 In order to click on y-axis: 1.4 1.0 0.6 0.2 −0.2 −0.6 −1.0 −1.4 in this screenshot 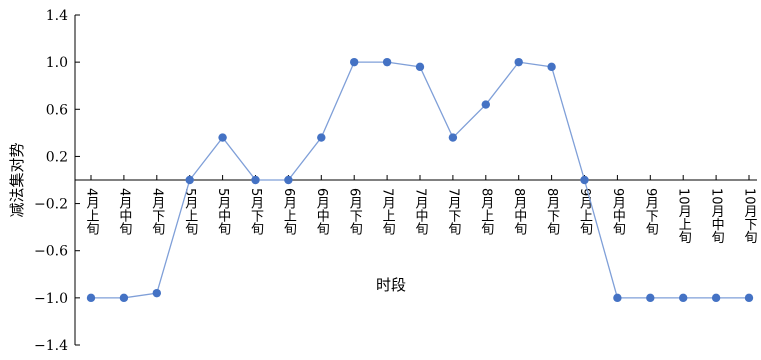, I will do `click(57, 181)`.